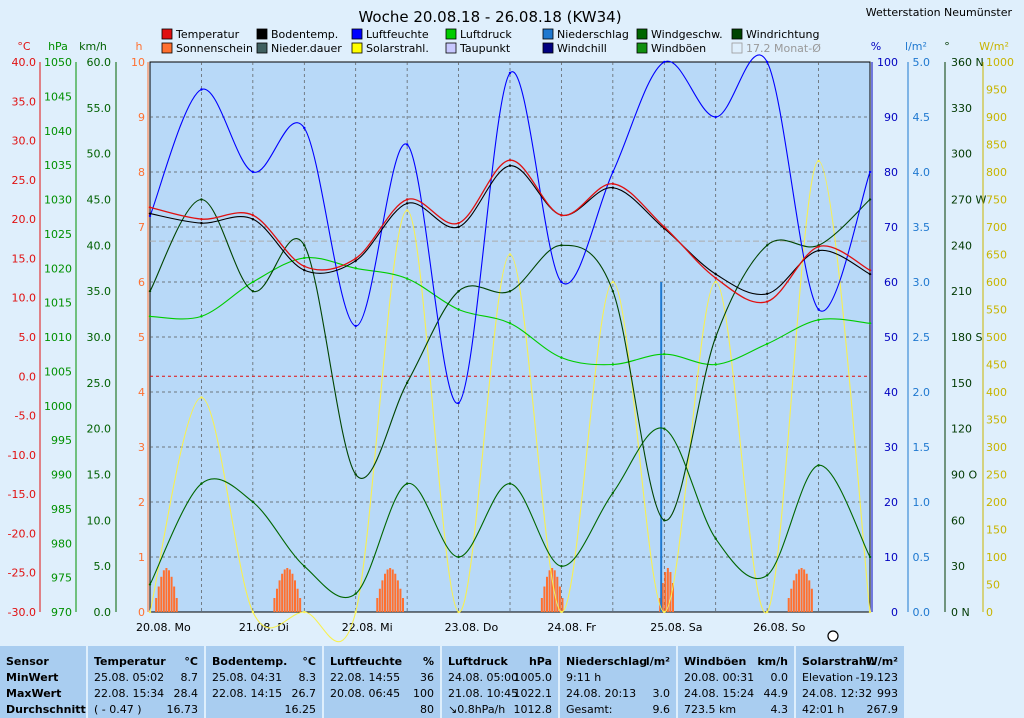 The width and height of the screenshot is (1024, 718). I want to click on stats-column-header: Bodentemp. °C, so click(264, 662).